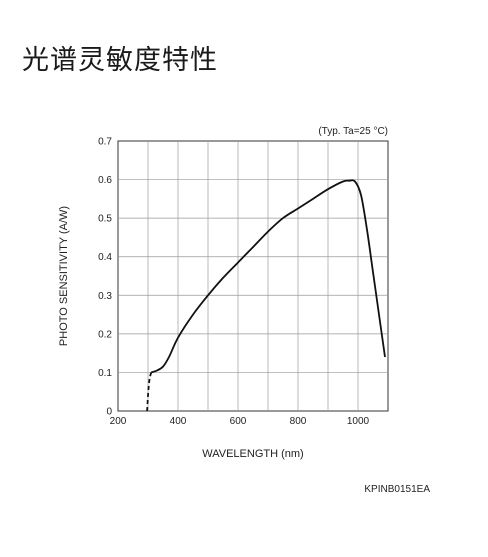 The image size is (488, 557). What do you see at coordinates (149, 392) in the screenshot?
I see `sensitivity-curve-dashed` at bounding box center [149, 392].